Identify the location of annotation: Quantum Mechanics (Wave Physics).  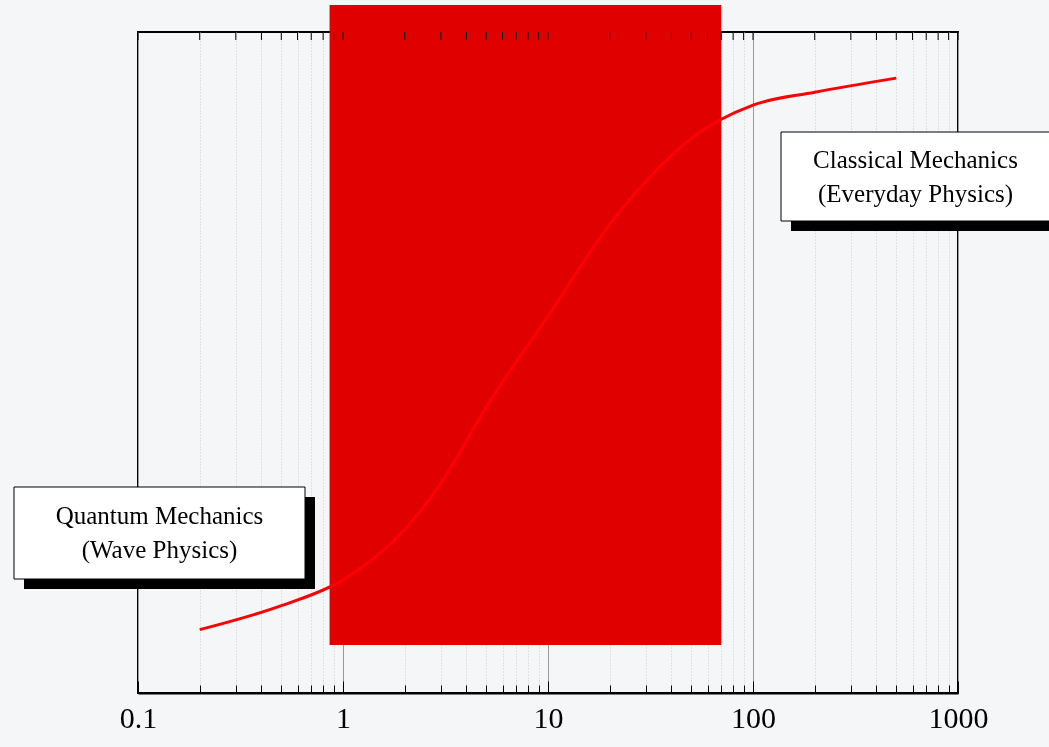
(159, 533).